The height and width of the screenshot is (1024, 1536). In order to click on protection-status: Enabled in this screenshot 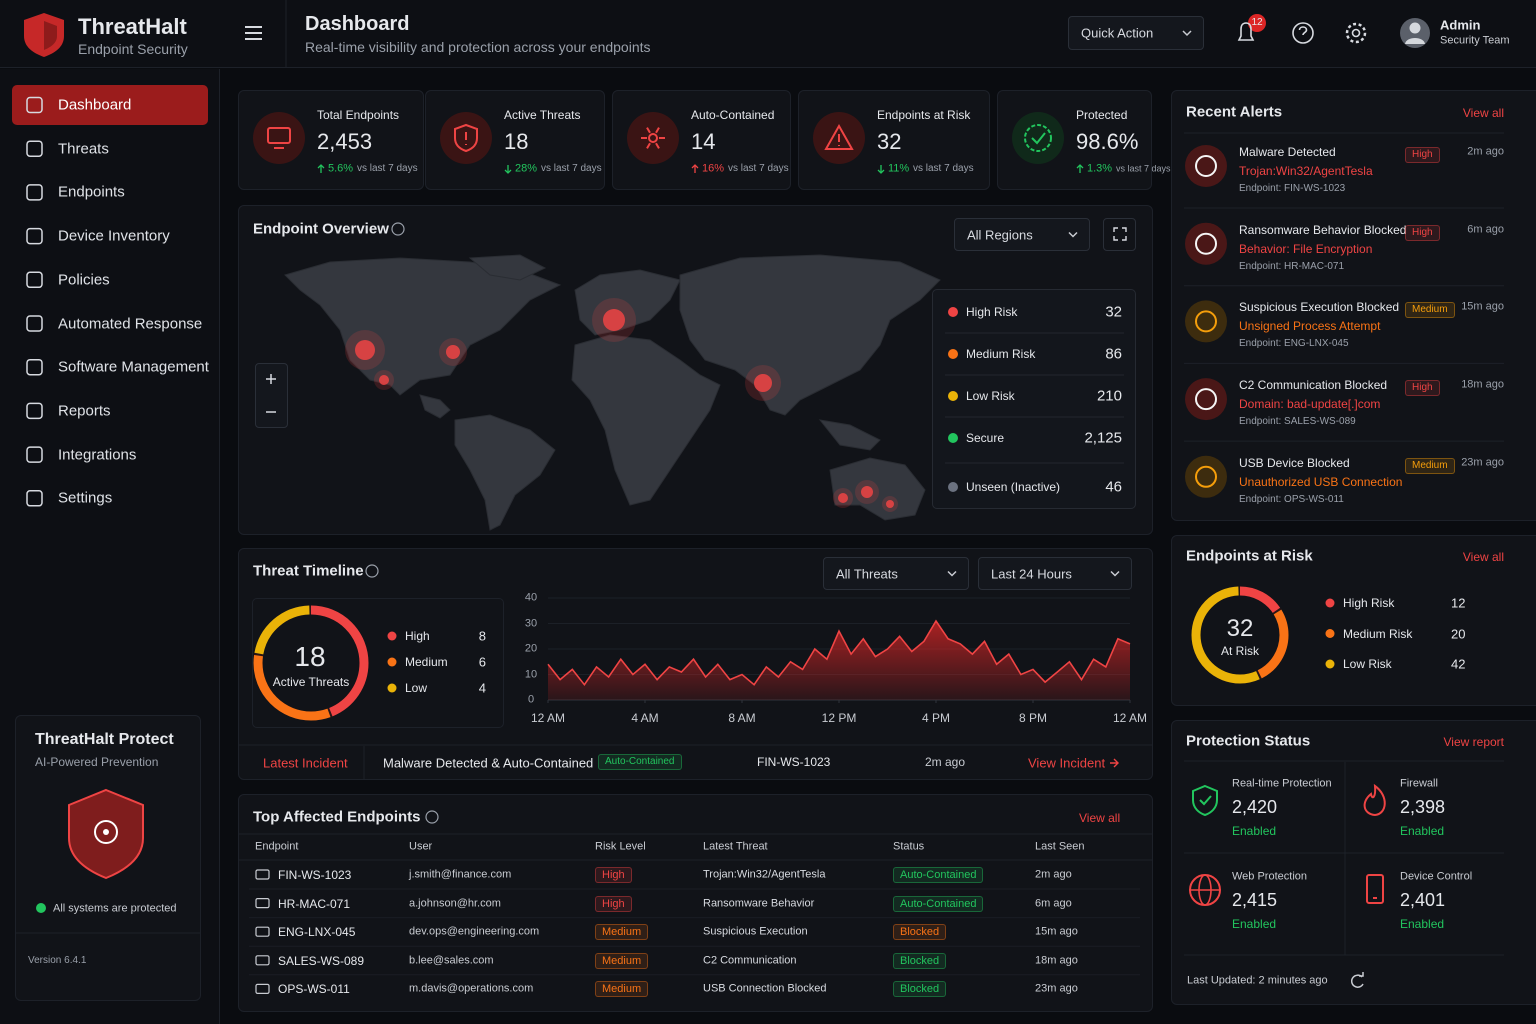, I will do `click(1254, 831)`.